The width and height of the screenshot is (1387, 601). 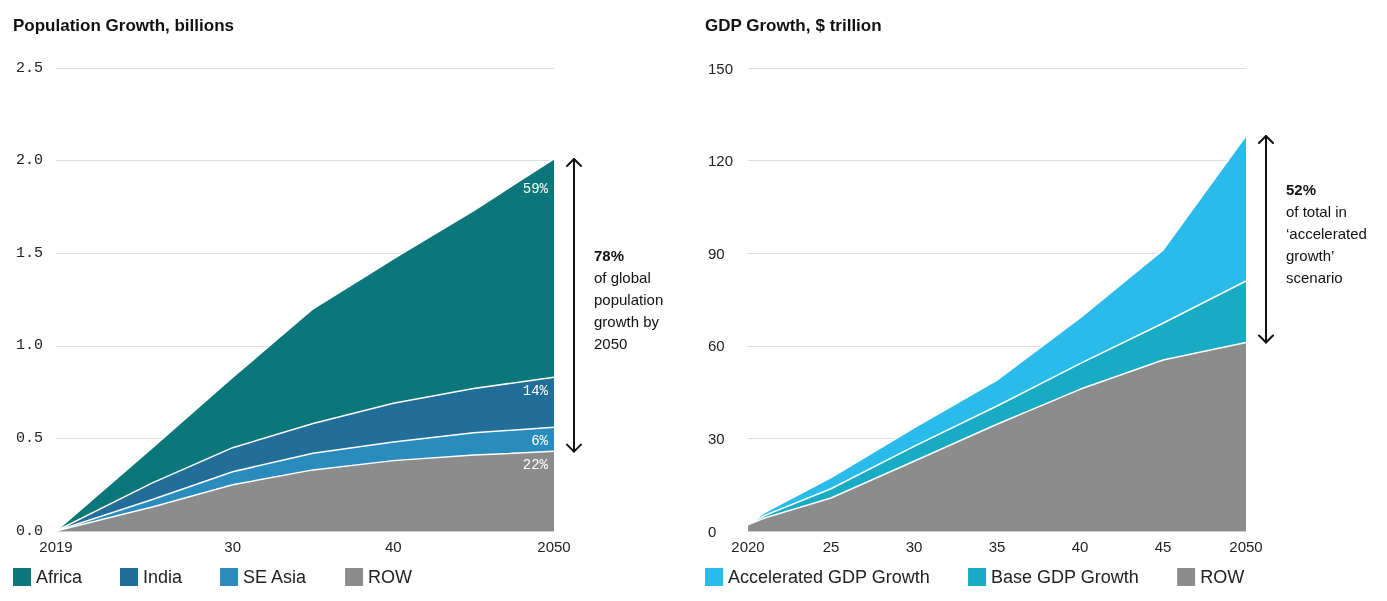 I want to click on x-tick-label: 45, so click(x=1163, y=546).